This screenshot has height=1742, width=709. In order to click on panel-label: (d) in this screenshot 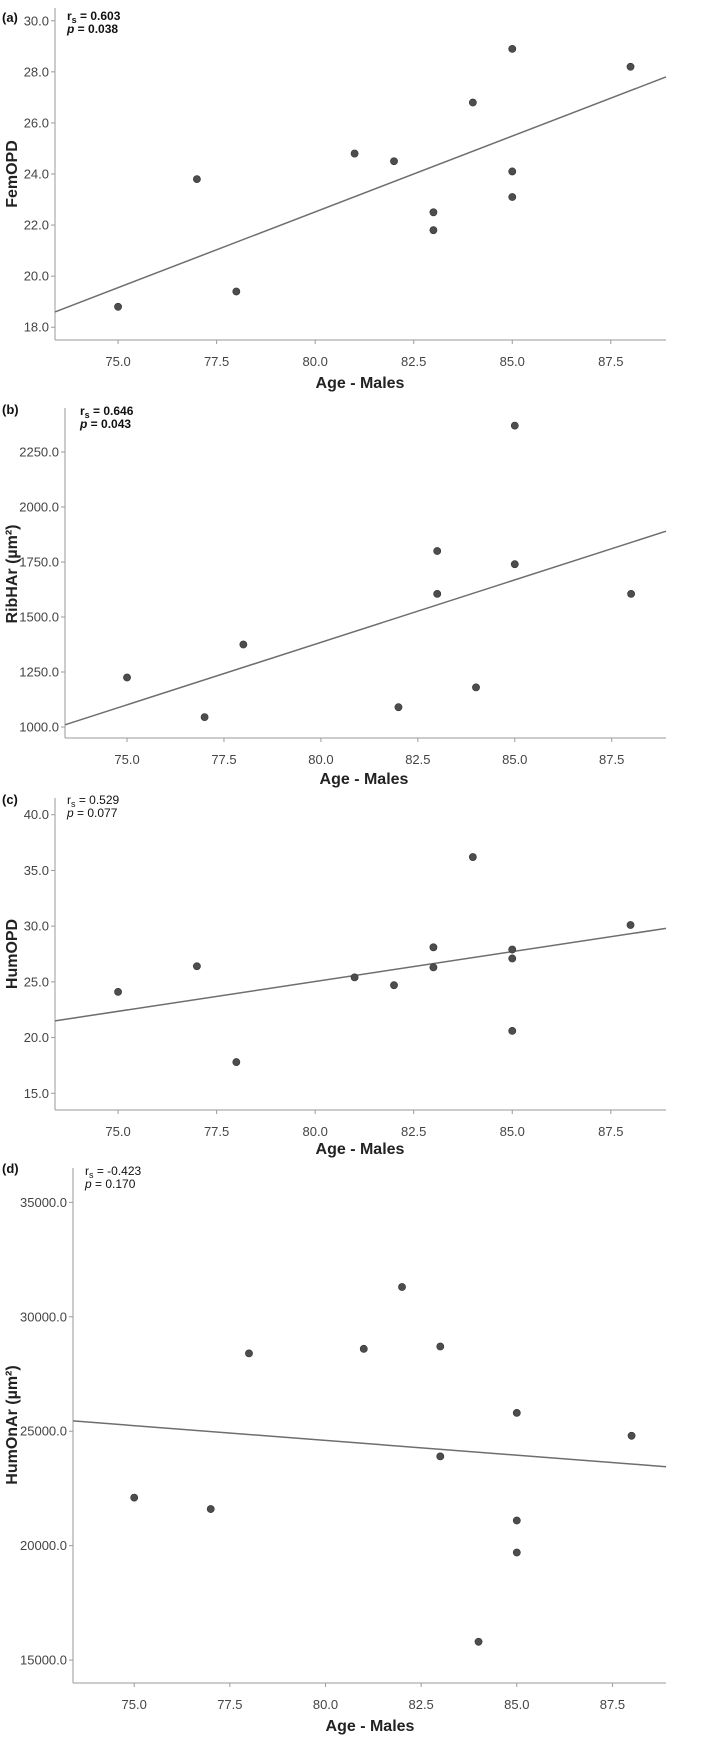, I will do `click(10, 1168)`.